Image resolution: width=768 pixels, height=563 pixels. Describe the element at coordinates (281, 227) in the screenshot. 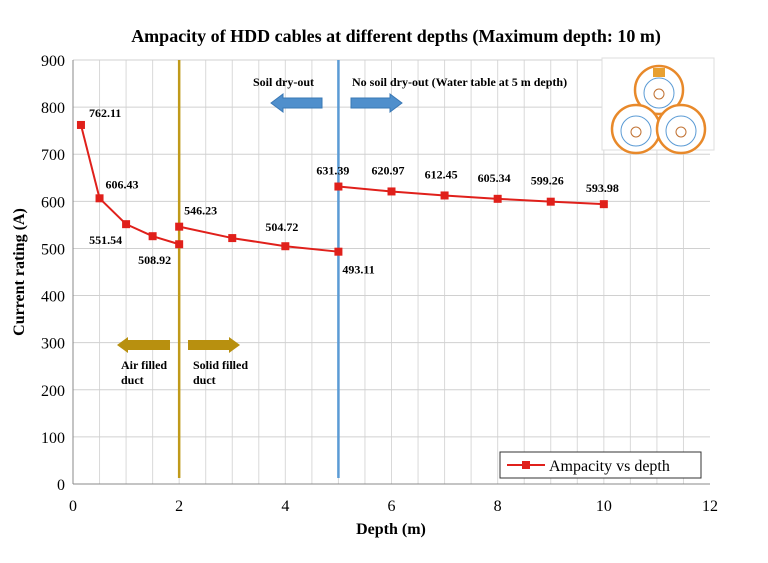

I see `data-label: 504.72` at that location.